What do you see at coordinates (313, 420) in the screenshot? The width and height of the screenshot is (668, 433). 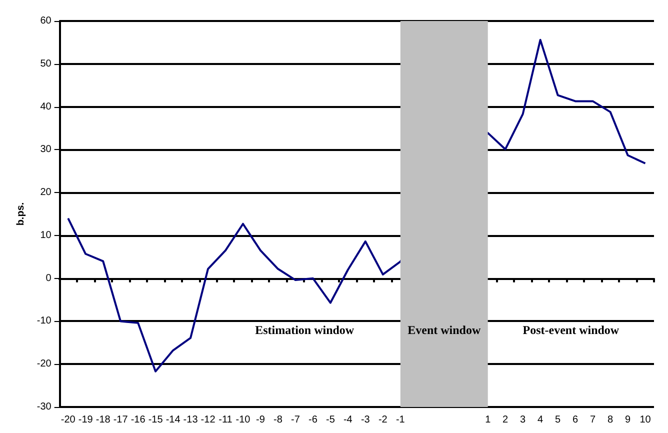 I see `x-tick-label: -6` at bounding box center [313, 420].